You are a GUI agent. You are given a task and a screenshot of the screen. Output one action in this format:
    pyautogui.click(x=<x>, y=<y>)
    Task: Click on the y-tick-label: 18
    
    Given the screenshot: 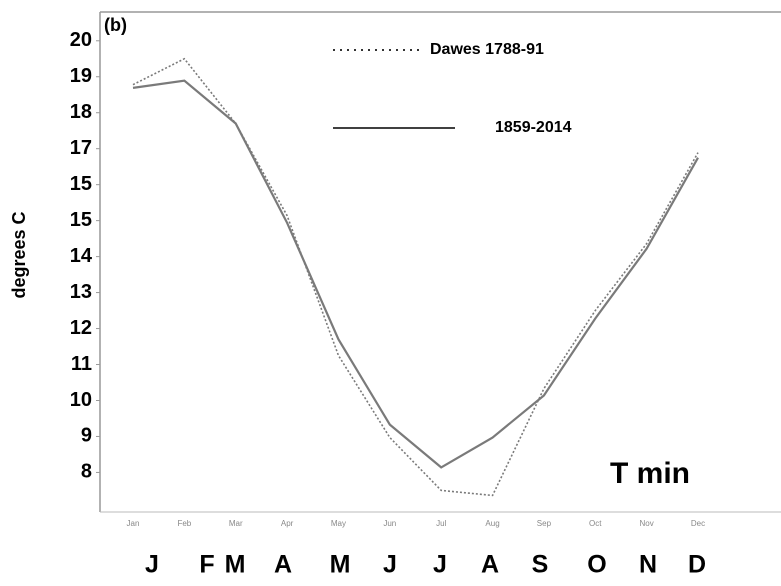 What is the action you would take?
    pyautogui.click(x=81, y=112)
    